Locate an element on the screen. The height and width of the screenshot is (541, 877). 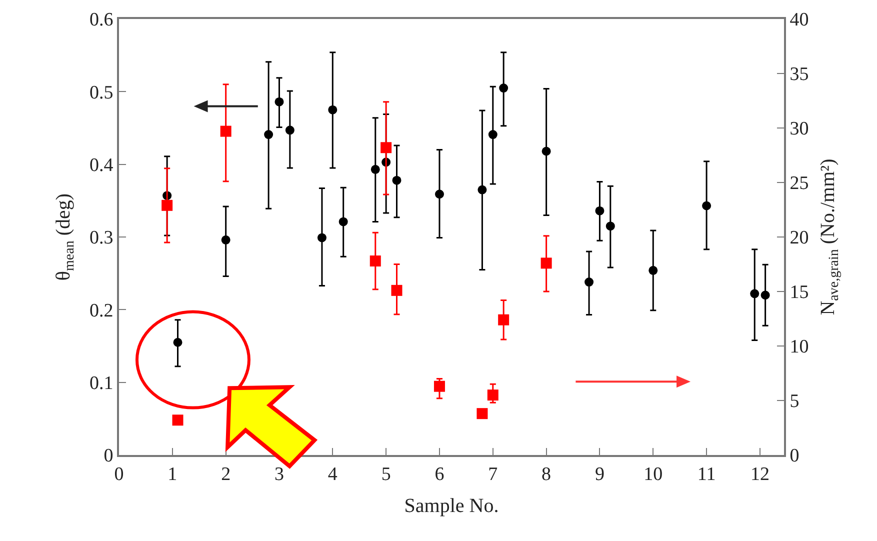
x-tick-label: 10 is located at coordinates (653, 474).